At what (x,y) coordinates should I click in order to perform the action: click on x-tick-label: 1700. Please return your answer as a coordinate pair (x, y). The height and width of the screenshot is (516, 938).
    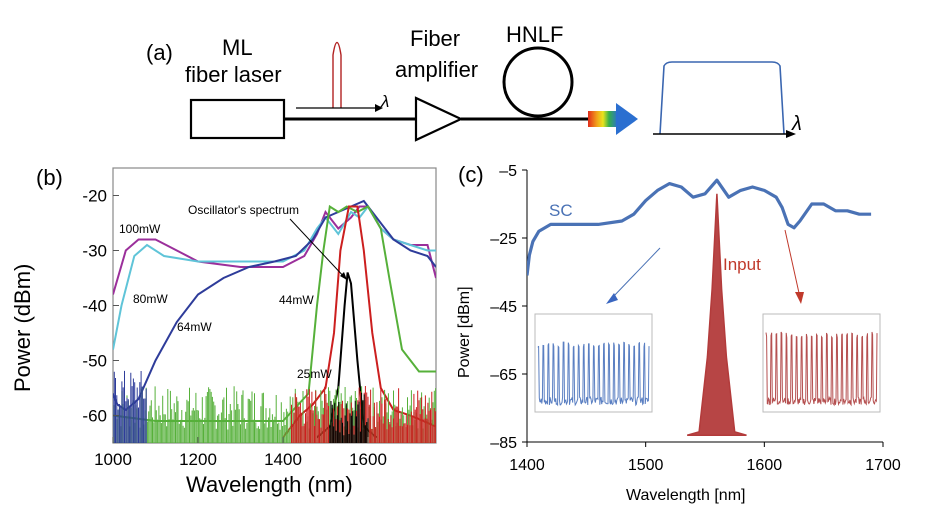
    Looking at the image, I should click on (883, 465).